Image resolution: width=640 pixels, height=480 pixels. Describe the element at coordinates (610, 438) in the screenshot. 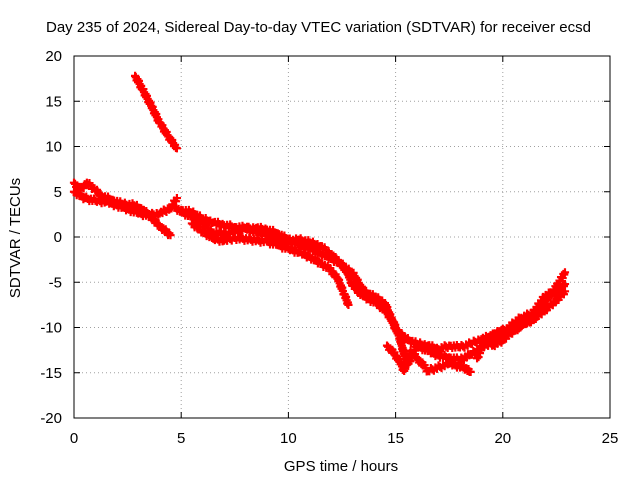

I see `x-tick-label: 25` at that location.